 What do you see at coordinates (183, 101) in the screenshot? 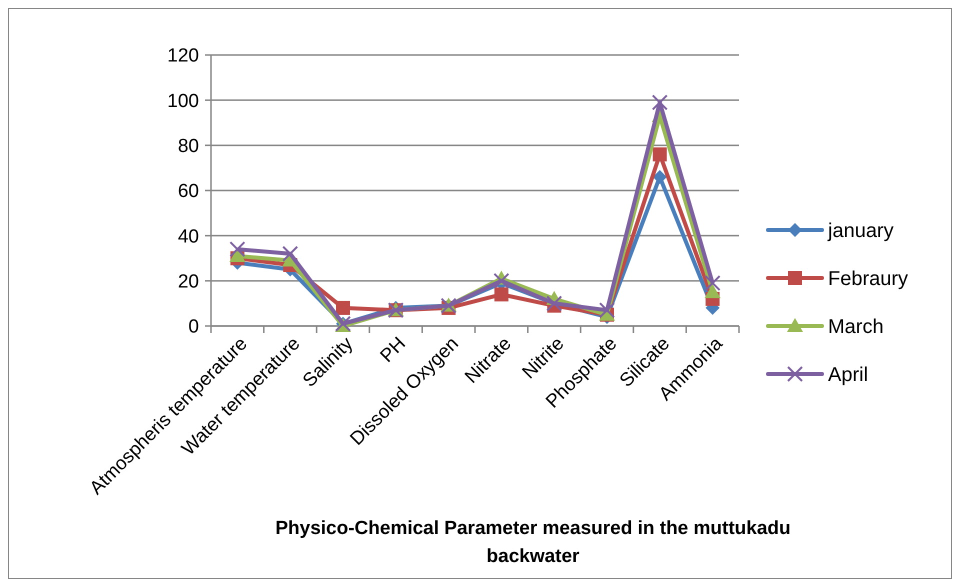
I see `y-tick-label: 100` at bounding box center [183, 101].